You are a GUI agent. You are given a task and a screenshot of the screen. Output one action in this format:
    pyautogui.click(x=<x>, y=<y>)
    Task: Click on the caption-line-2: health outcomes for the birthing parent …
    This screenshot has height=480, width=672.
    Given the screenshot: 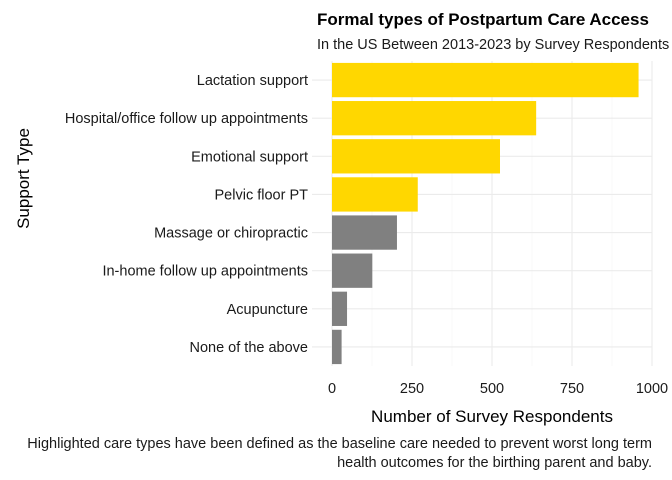 What is the action you would take?
    pyautogui.click(x=494, y=463)
    